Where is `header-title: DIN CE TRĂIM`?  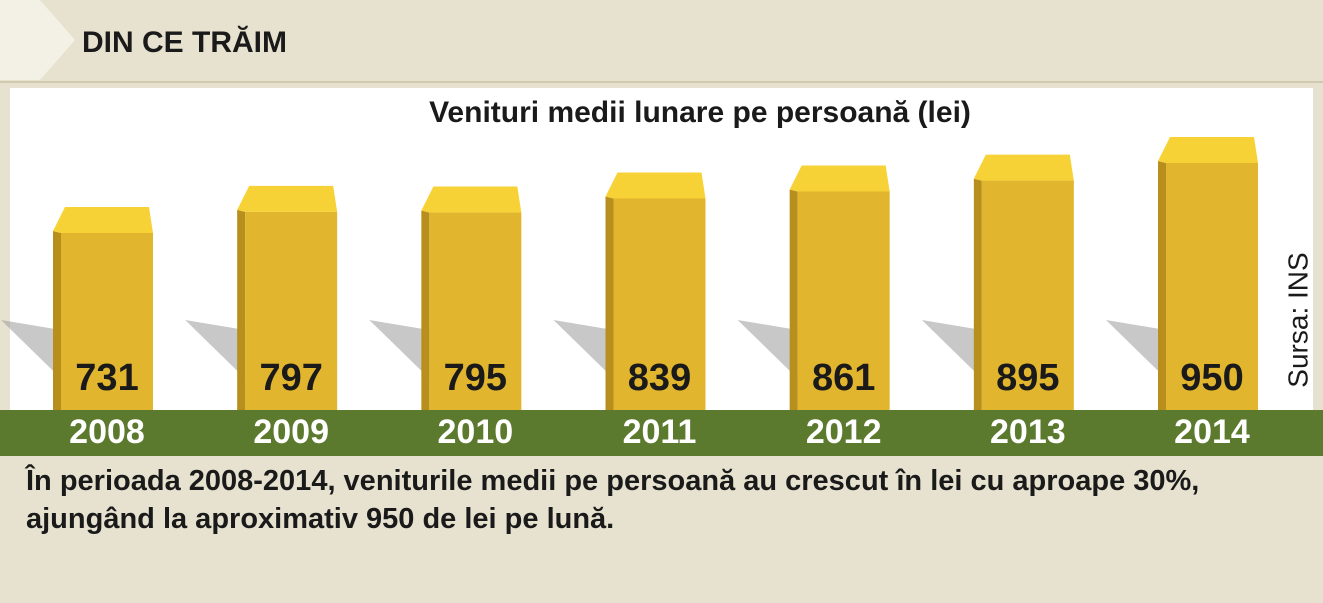 header-title: DIN CE TRĂIM is located at coordinates (184, 42).